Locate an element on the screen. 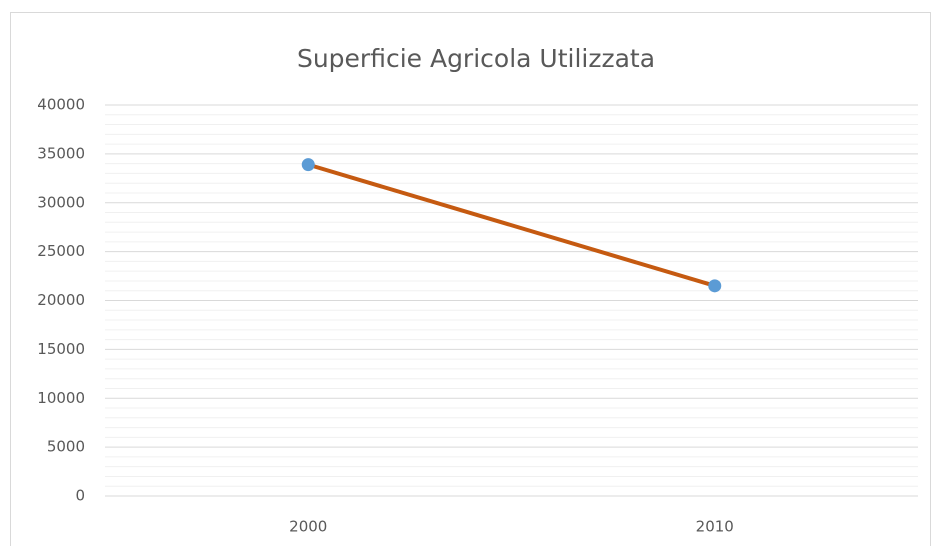  y-tick-label: 35000 is located at coordinates (61, 153).